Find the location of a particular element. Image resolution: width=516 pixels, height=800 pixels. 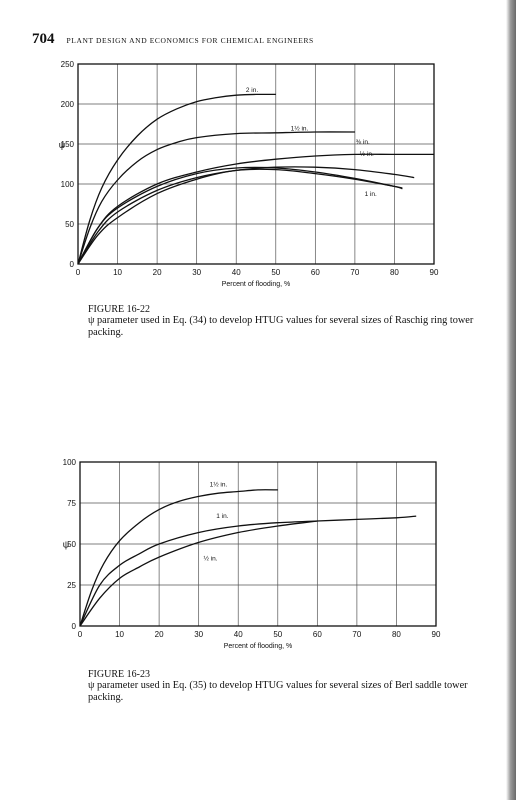

page-number: 704 is located at coordinates (43, 39).